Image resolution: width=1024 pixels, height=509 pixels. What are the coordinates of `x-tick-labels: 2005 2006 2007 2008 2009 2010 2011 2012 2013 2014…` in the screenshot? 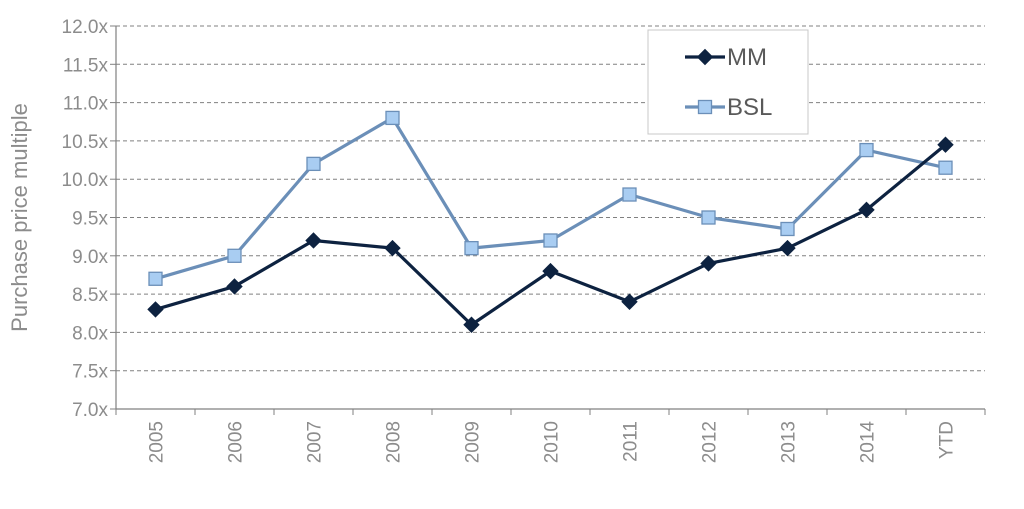 It's located at (552, 442).